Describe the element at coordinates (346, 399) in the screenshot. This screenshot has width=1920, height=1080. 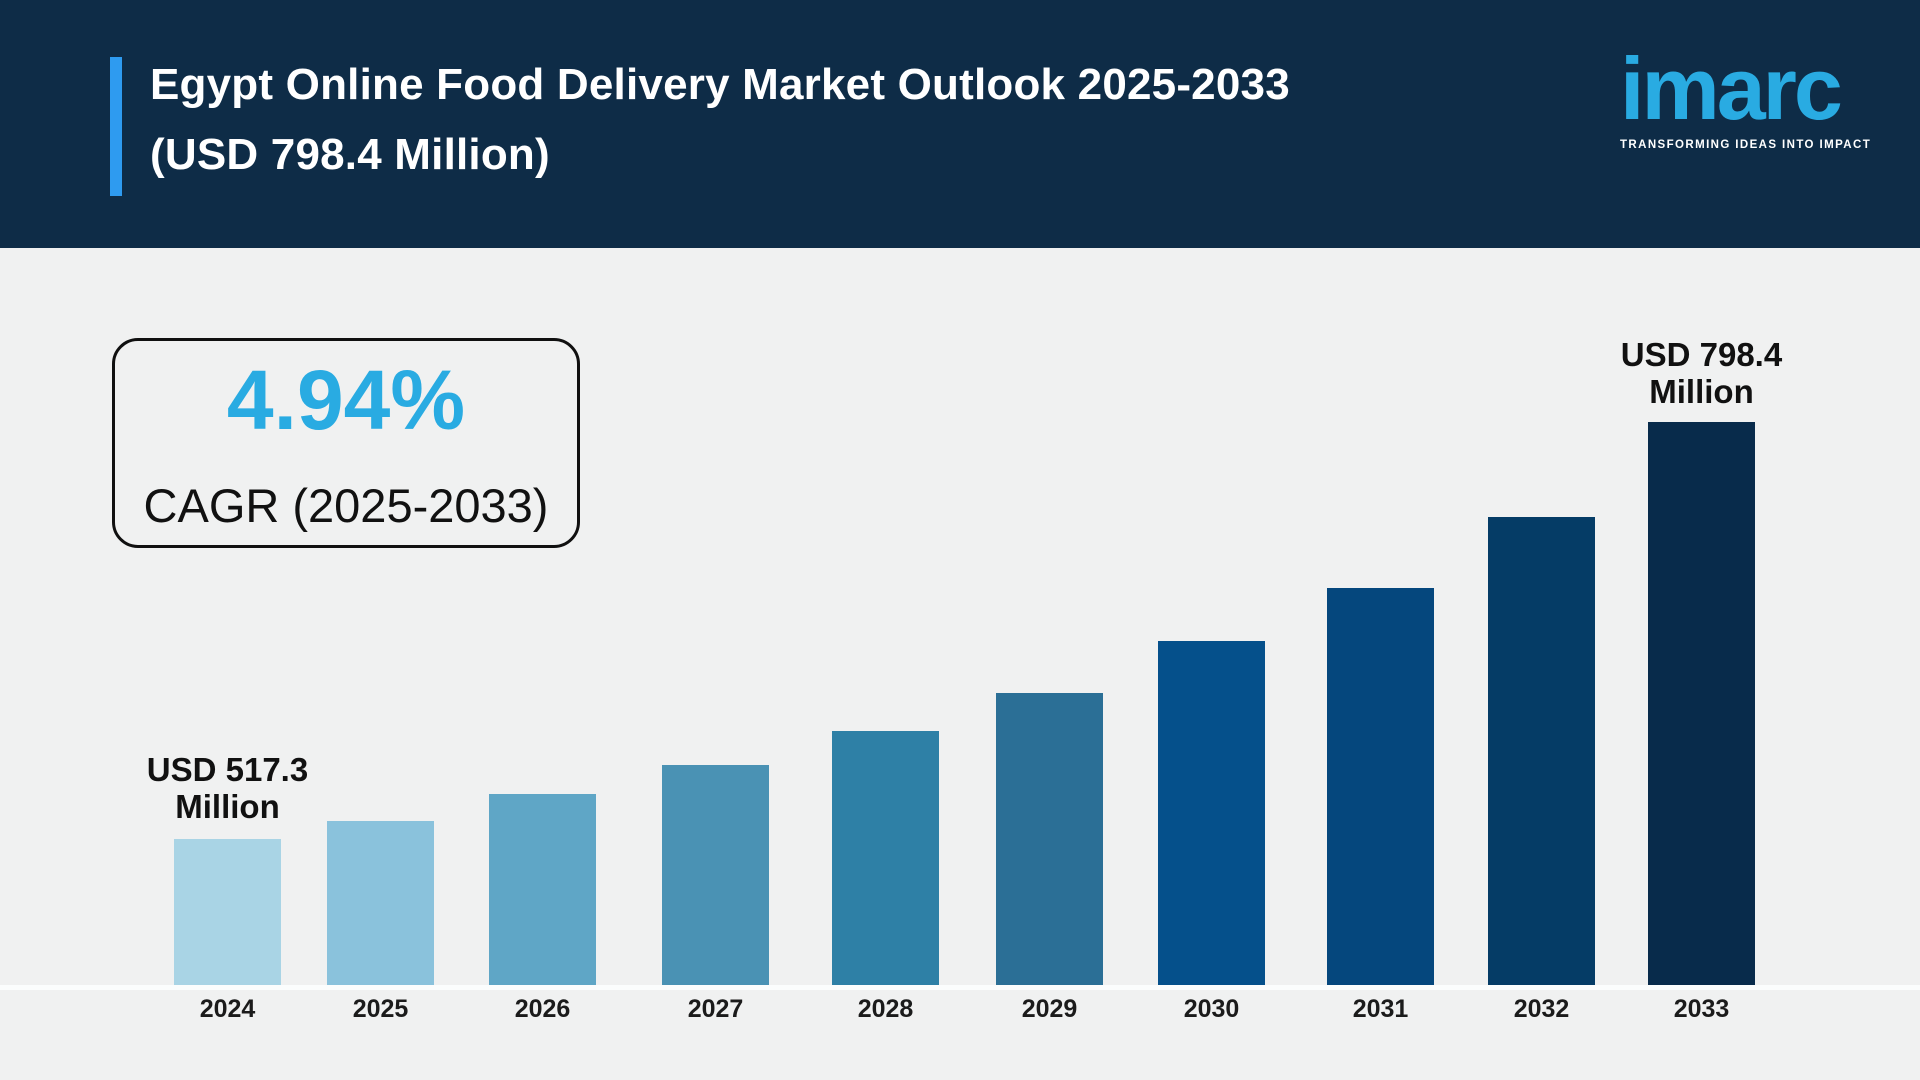
I see `cagr-value: 4.94%` at that location.